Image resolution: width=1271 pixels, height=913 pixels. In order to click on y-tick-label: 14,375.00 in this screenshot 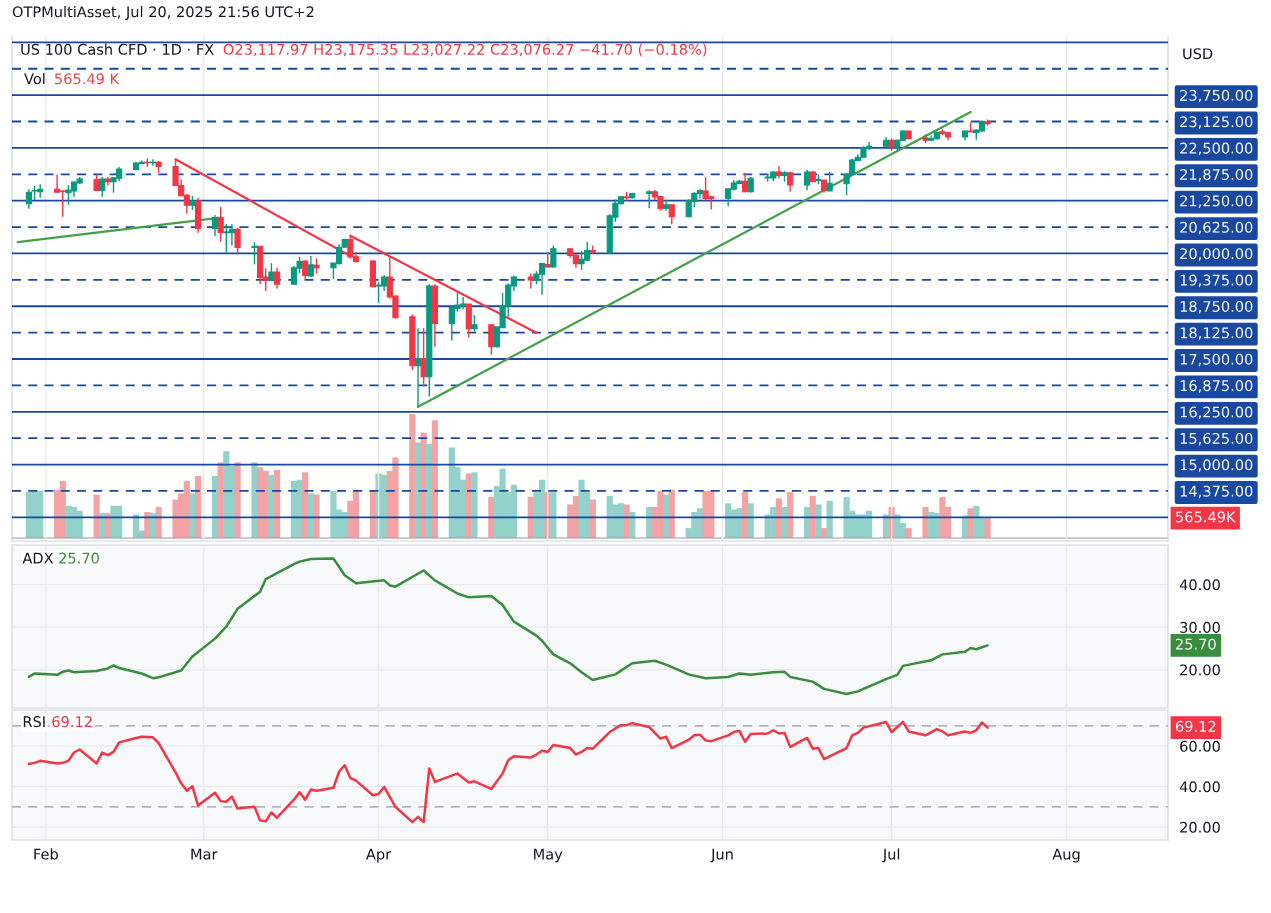, I will do `click(1216, 492)`.